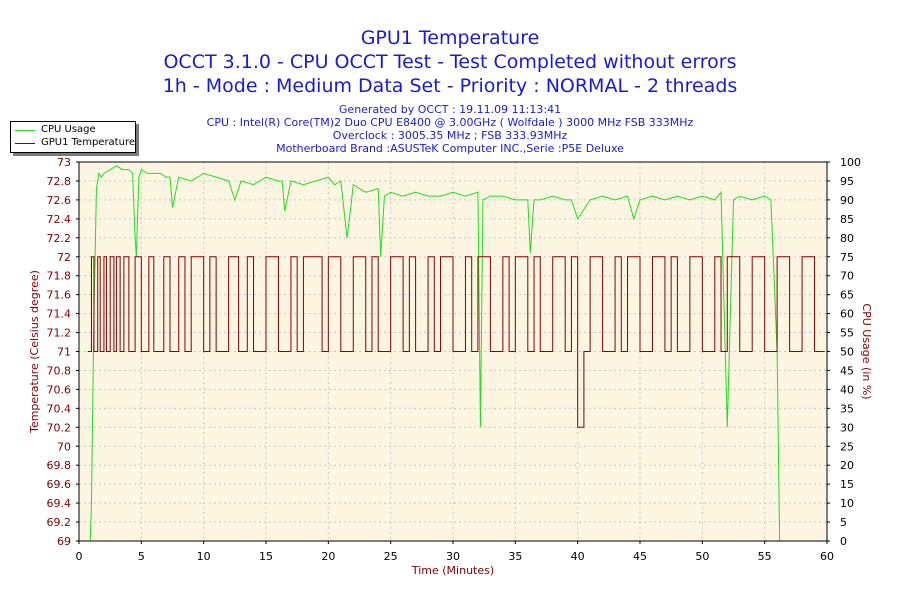  What do you see at coordinates (765, 556) in the screenshot?
I see `x-tick-label: 55` at bounding box center [765, 556].